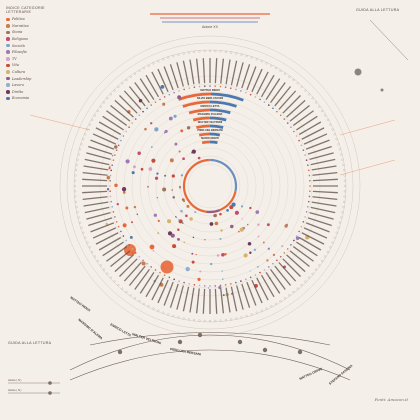 This screenshot has height=420, width=420. I want to click on name-arc, so click(220, 111).